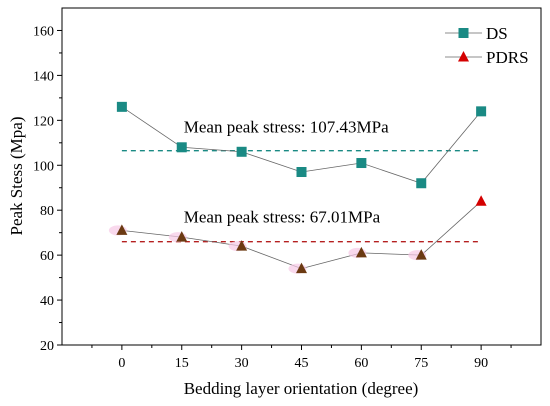 The height and width of the screenshot is (406, 550). What do you see at coordinates (43, 76) in the screenshot?
I see `y-tick-label: 140` at bounding box center [43, 76].